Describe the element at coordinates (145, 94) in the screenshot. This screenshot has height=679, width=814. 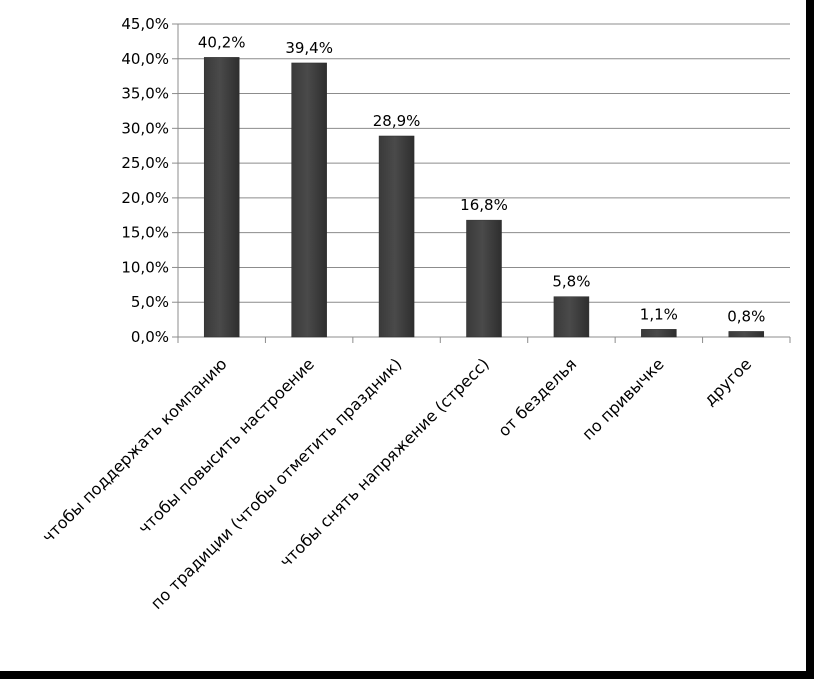
I see `y-tick-label: 35,0%` at that location.